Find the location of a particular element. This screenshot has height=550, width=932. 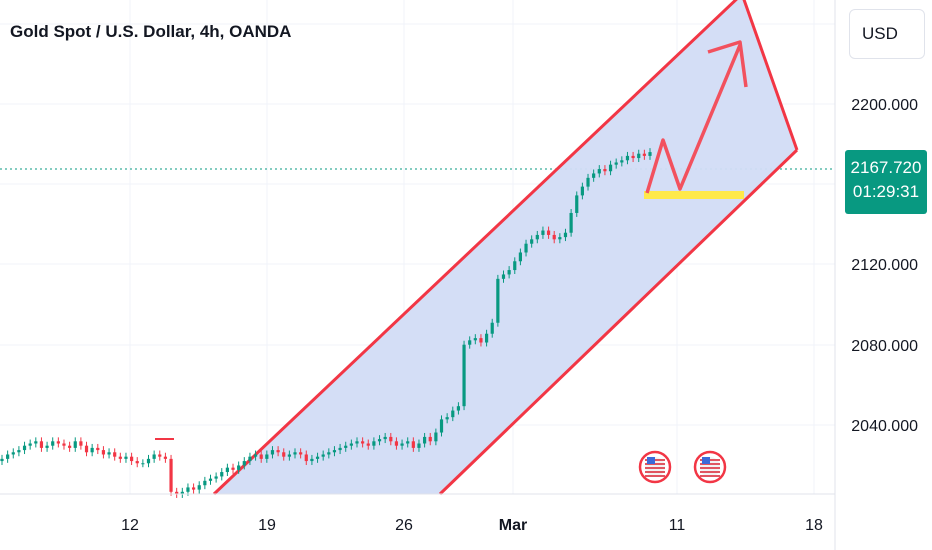

chart-title: Gold Spot / U.S. Dollar, 4h, OANDA is located at coordinates (151, 31).